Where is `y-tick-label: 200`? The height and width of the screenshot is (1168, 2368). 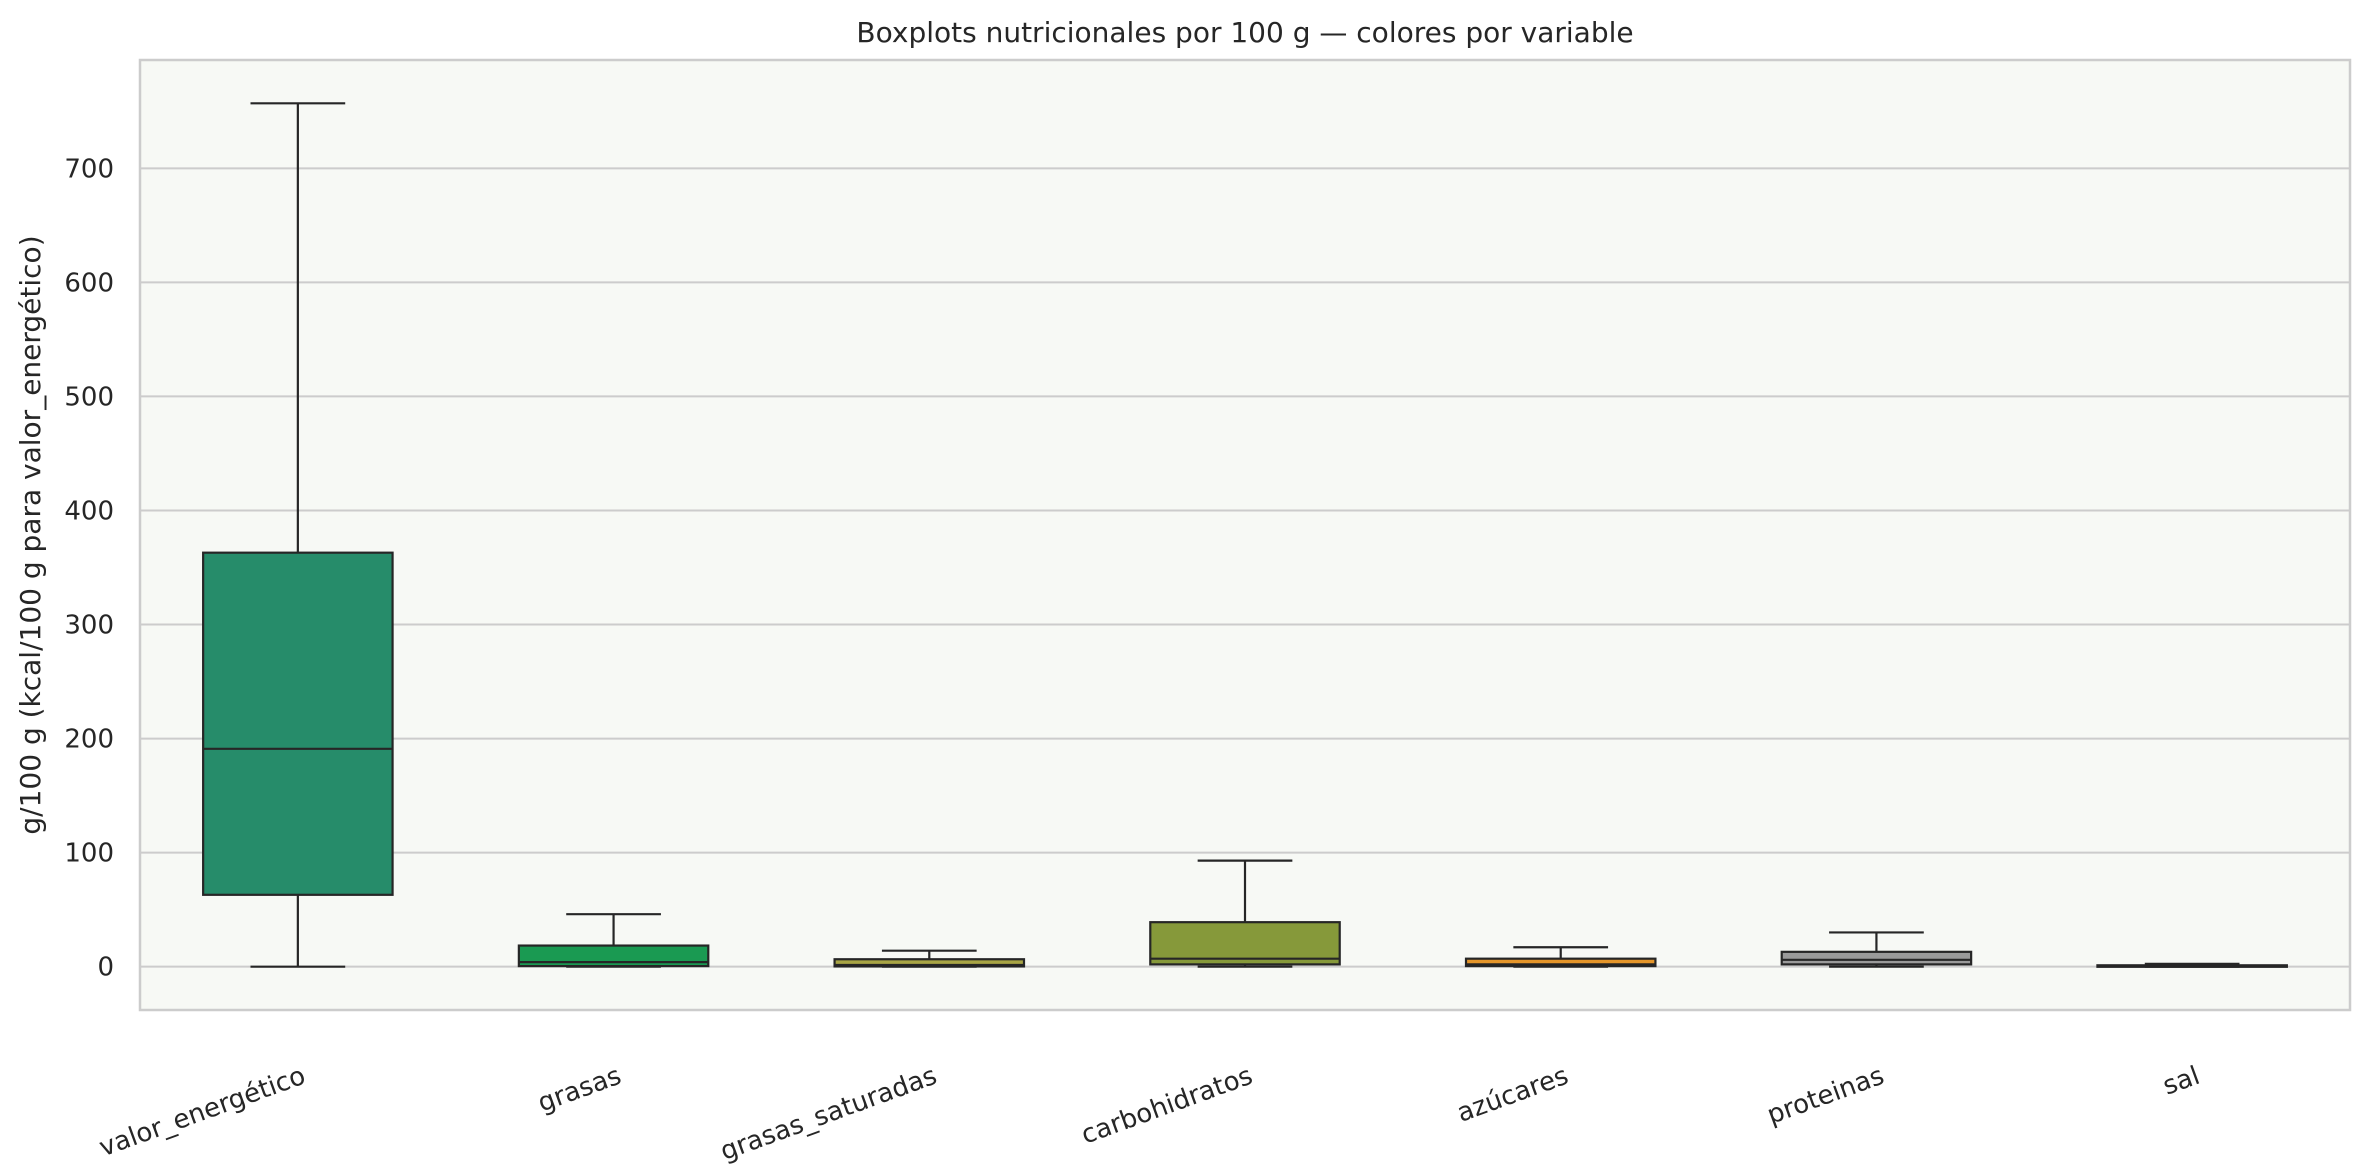 y-tick-label: 200 is located at coordinates (89, 740).